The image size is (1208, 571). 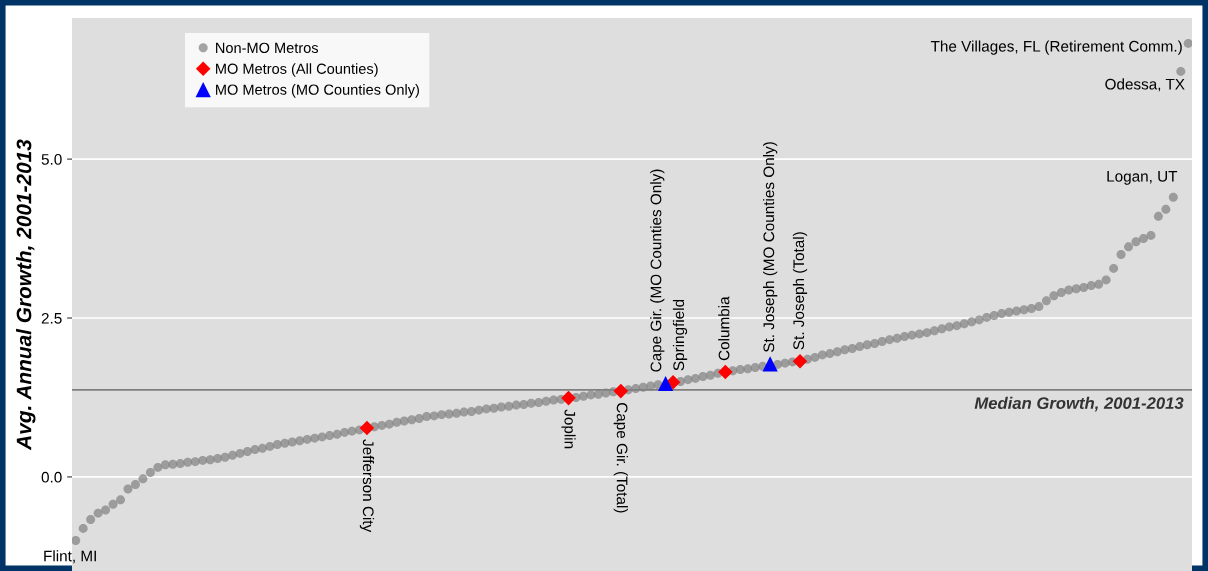 What do you see at coordinates (680, 335) in the screenshot?
I see `annotation: Springfield` at bounding box center [680, 335].